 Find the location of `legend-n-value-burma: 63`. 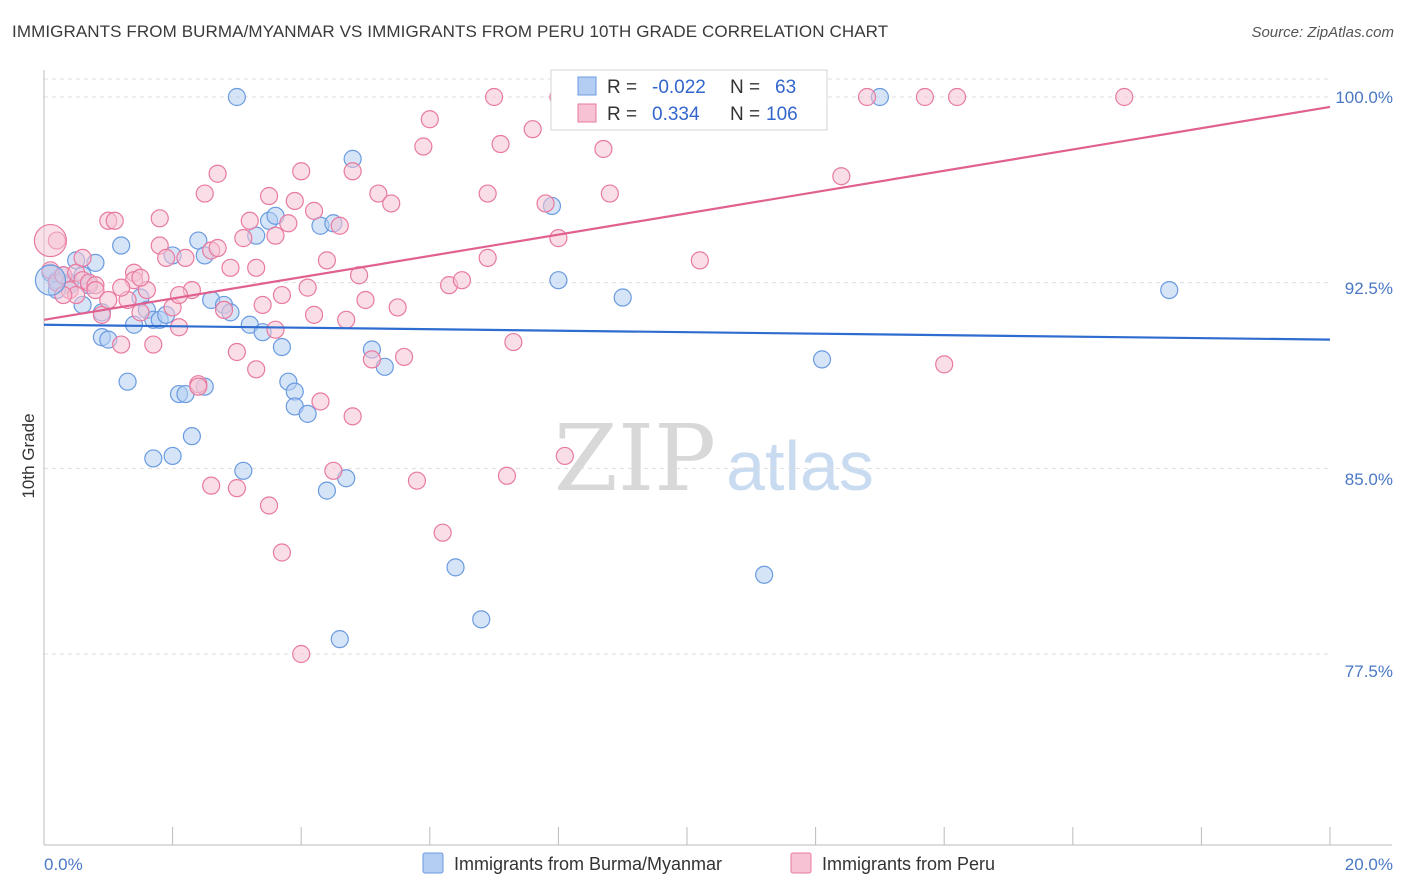

legend-n-value-burma: 63 is located at coordinates (785, 87).